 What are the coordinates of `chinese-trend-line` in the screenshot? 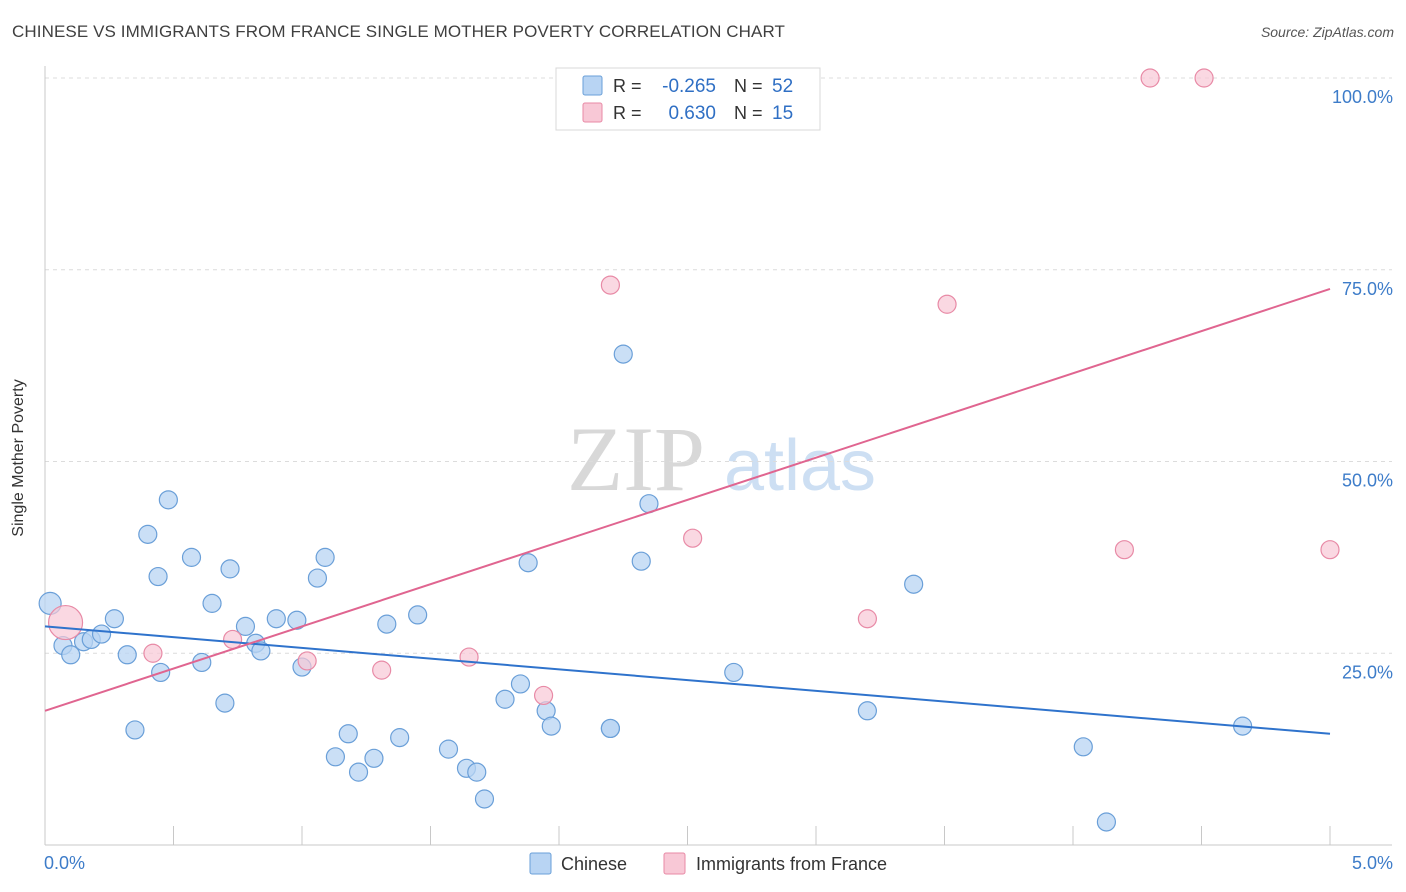 It's located at (687, 680).